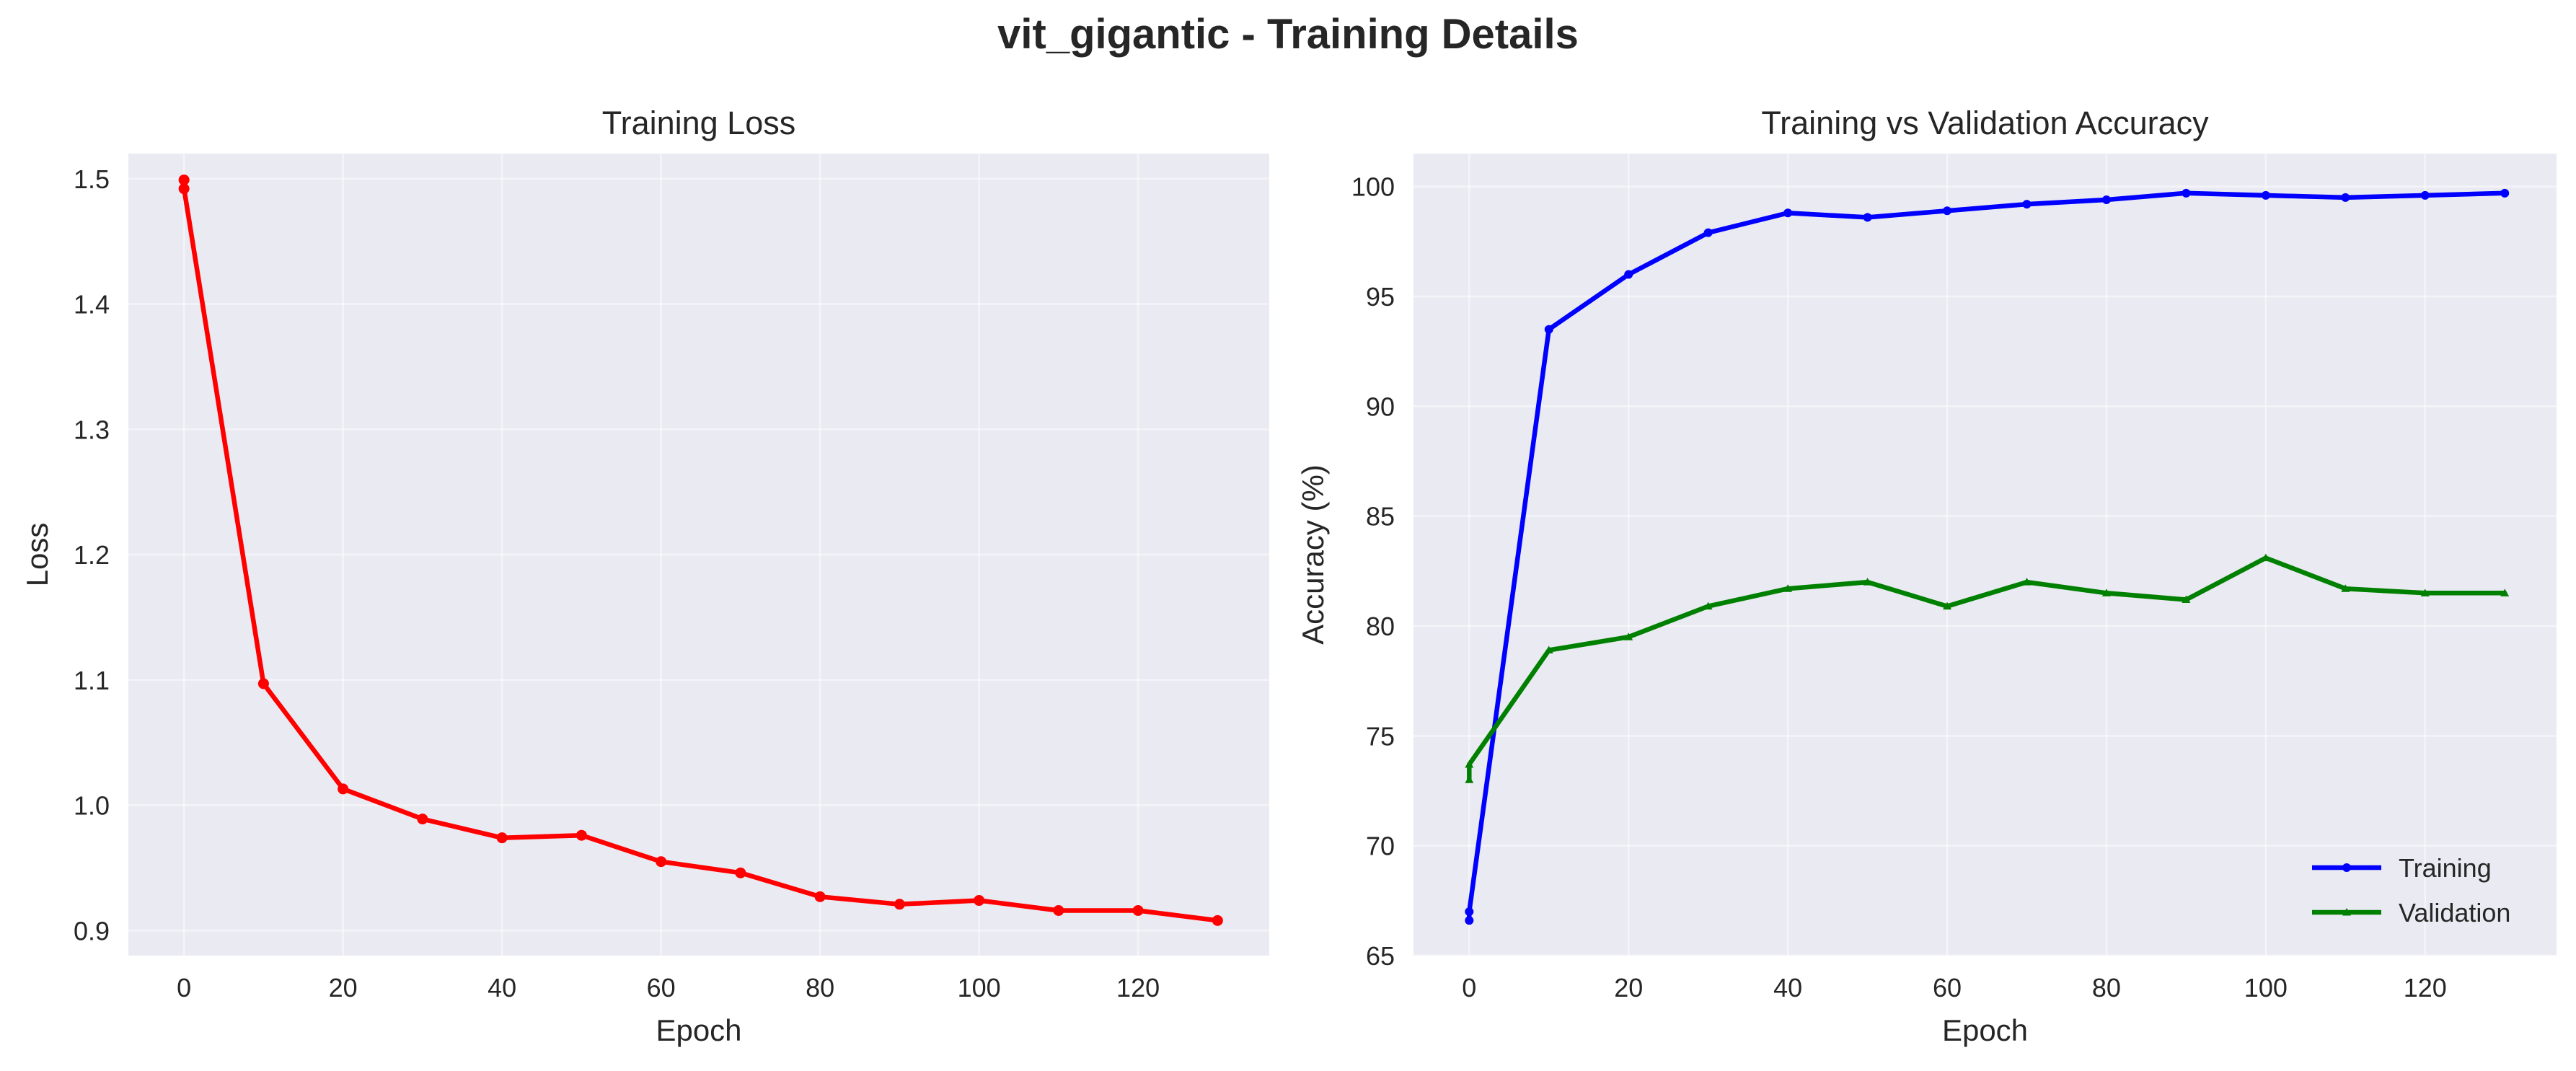  What do you see at coordinates (1380, 846) in the screenshot?
I see `acc-y-tick-label: 70` at bounding box center [1380, 846].